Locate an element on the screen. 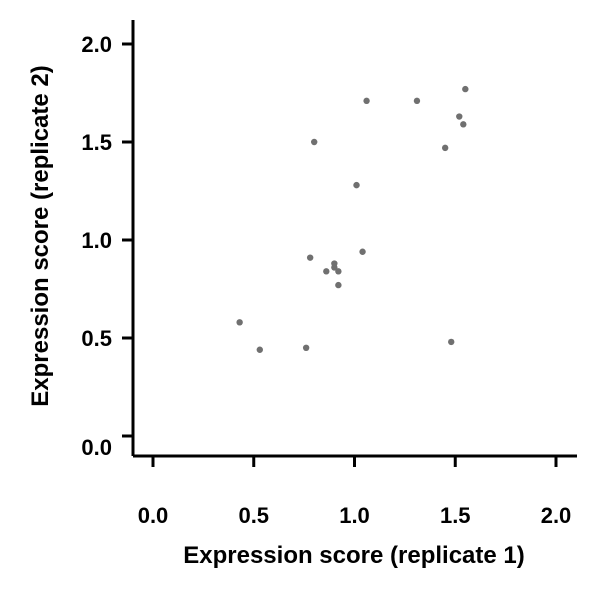 This screenshot has height=600, width=600. y-tick-label: 0.0 is located at coordinates (96, 447).